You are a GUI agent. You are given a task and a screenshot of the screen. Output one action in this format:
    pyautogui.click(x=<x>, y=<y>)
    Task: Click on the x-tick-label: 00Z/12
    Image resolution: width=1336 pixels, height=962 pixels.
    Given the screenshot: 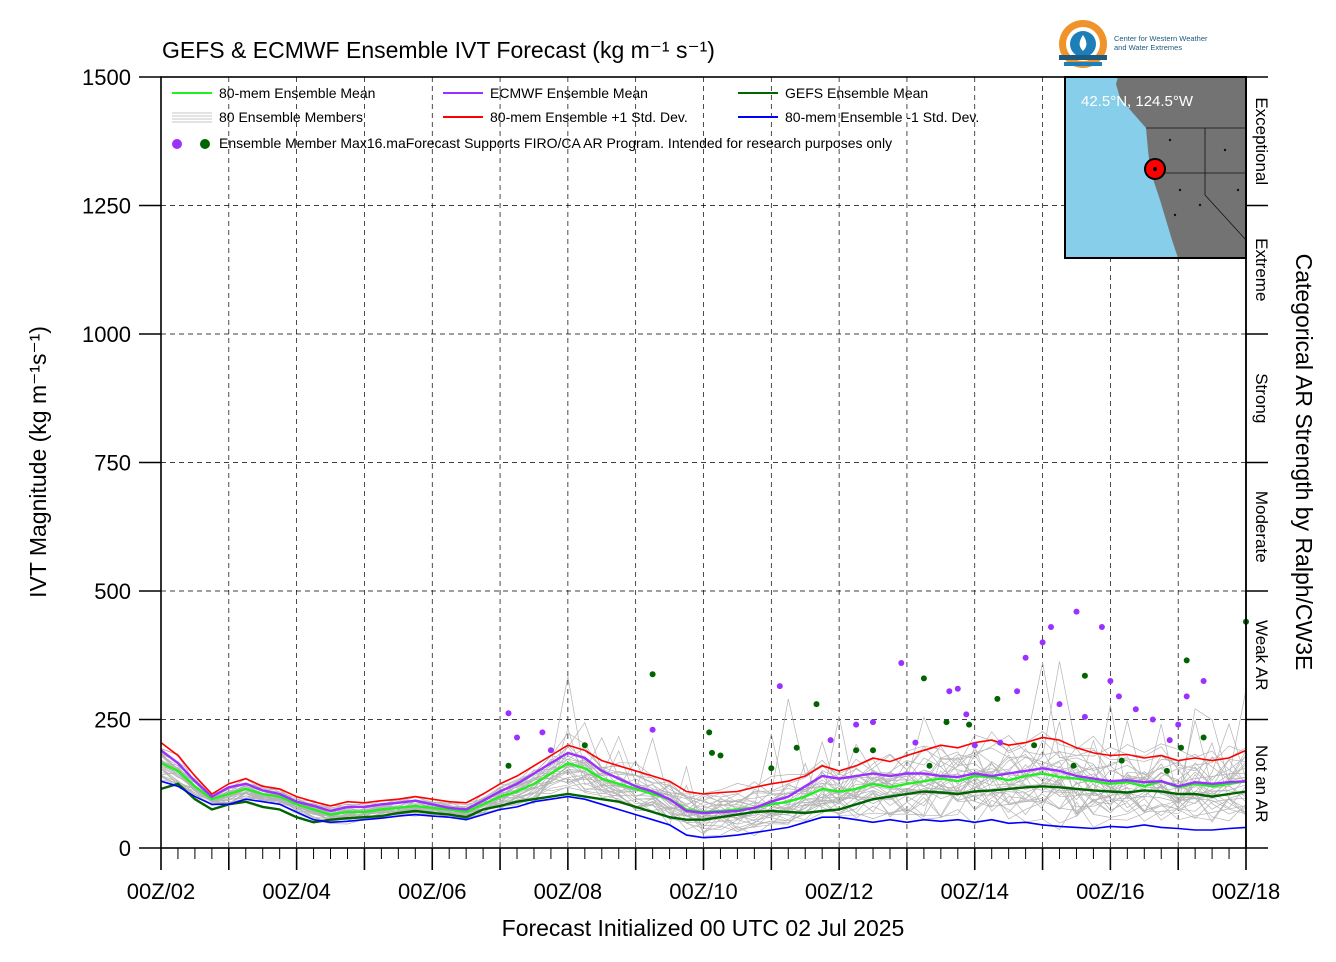 What is the action you would take?
    pyautogui.click(x=839, y=891)
    